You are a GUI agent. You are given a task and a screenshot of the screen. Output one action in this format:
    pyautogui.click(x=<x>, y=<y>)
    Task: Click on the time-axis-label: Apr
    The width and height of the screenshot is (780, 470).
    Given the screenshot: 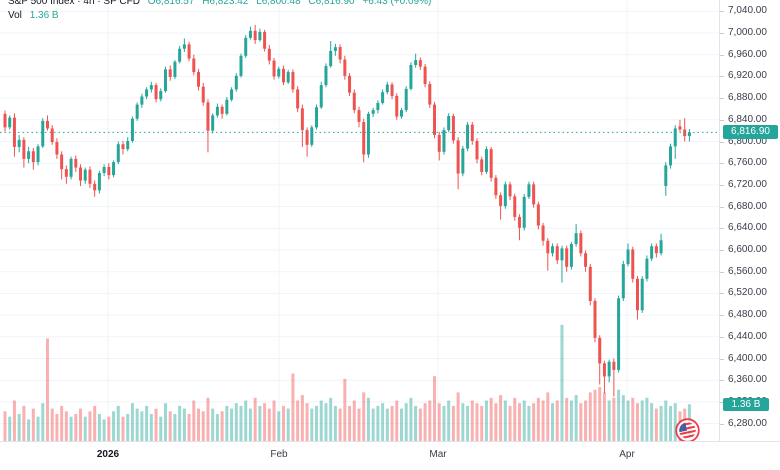 What is the action you would take?
    pyautogui.click(x=627, y=454)
    